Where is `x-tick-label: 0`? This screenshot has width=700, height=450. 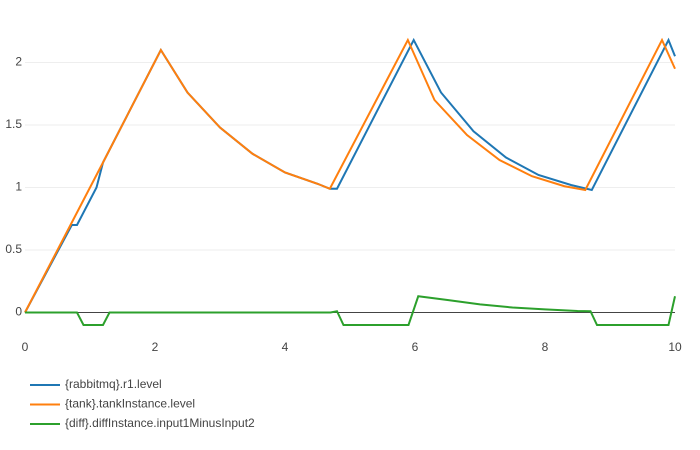
x-tick-label: 0 is located at coordinates (25, 347).